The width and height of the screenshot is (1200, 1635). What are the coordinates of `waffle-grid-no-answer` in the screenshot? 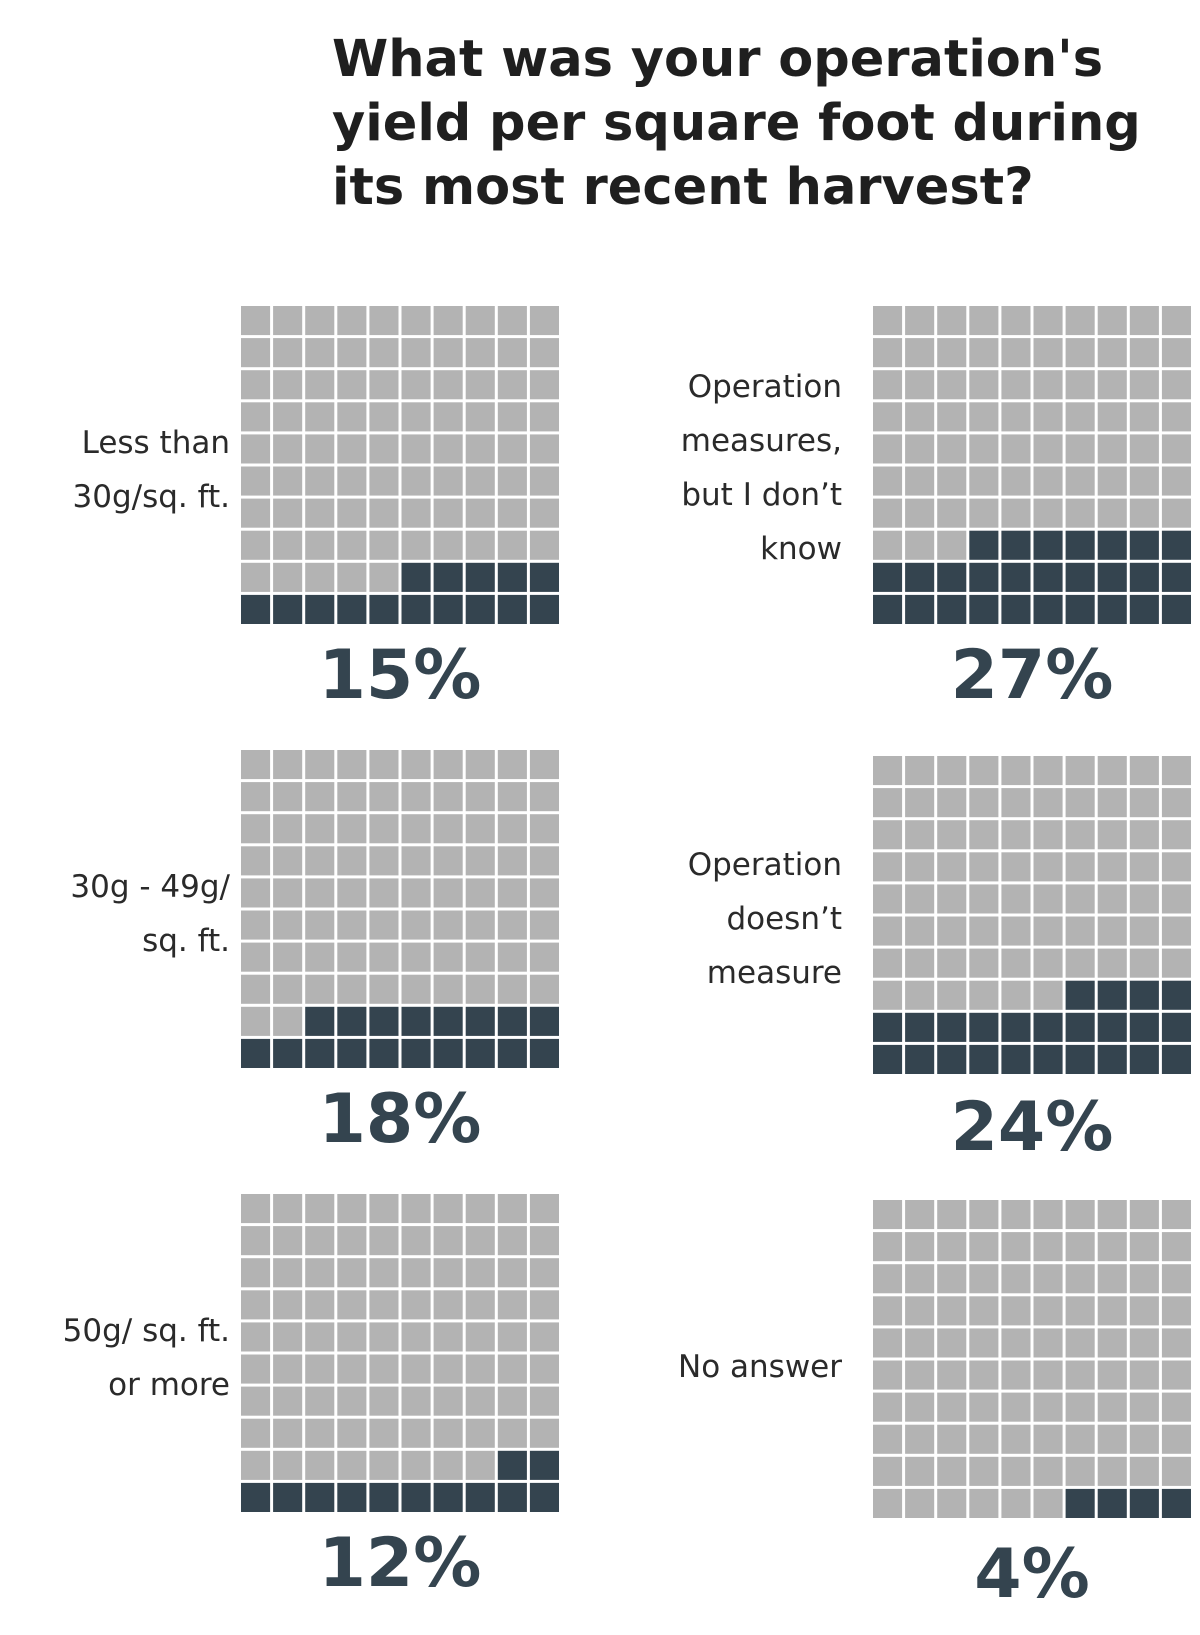 It's located at (1032, 1359).